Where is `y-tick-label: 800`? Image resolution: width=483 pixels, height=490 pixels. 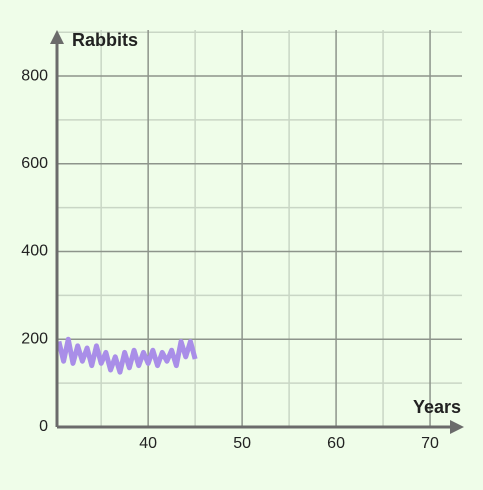 y-tick-label: 800 is located at coordinates (34, 75).